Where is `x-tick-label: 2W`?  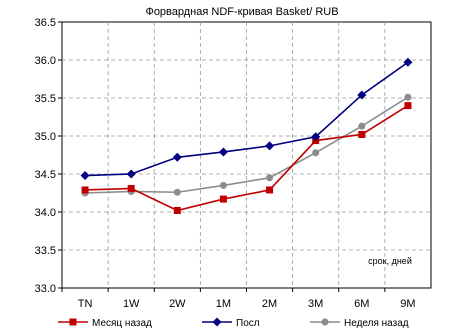
x-tick-label: 2W is located at coordinates (177, 304).